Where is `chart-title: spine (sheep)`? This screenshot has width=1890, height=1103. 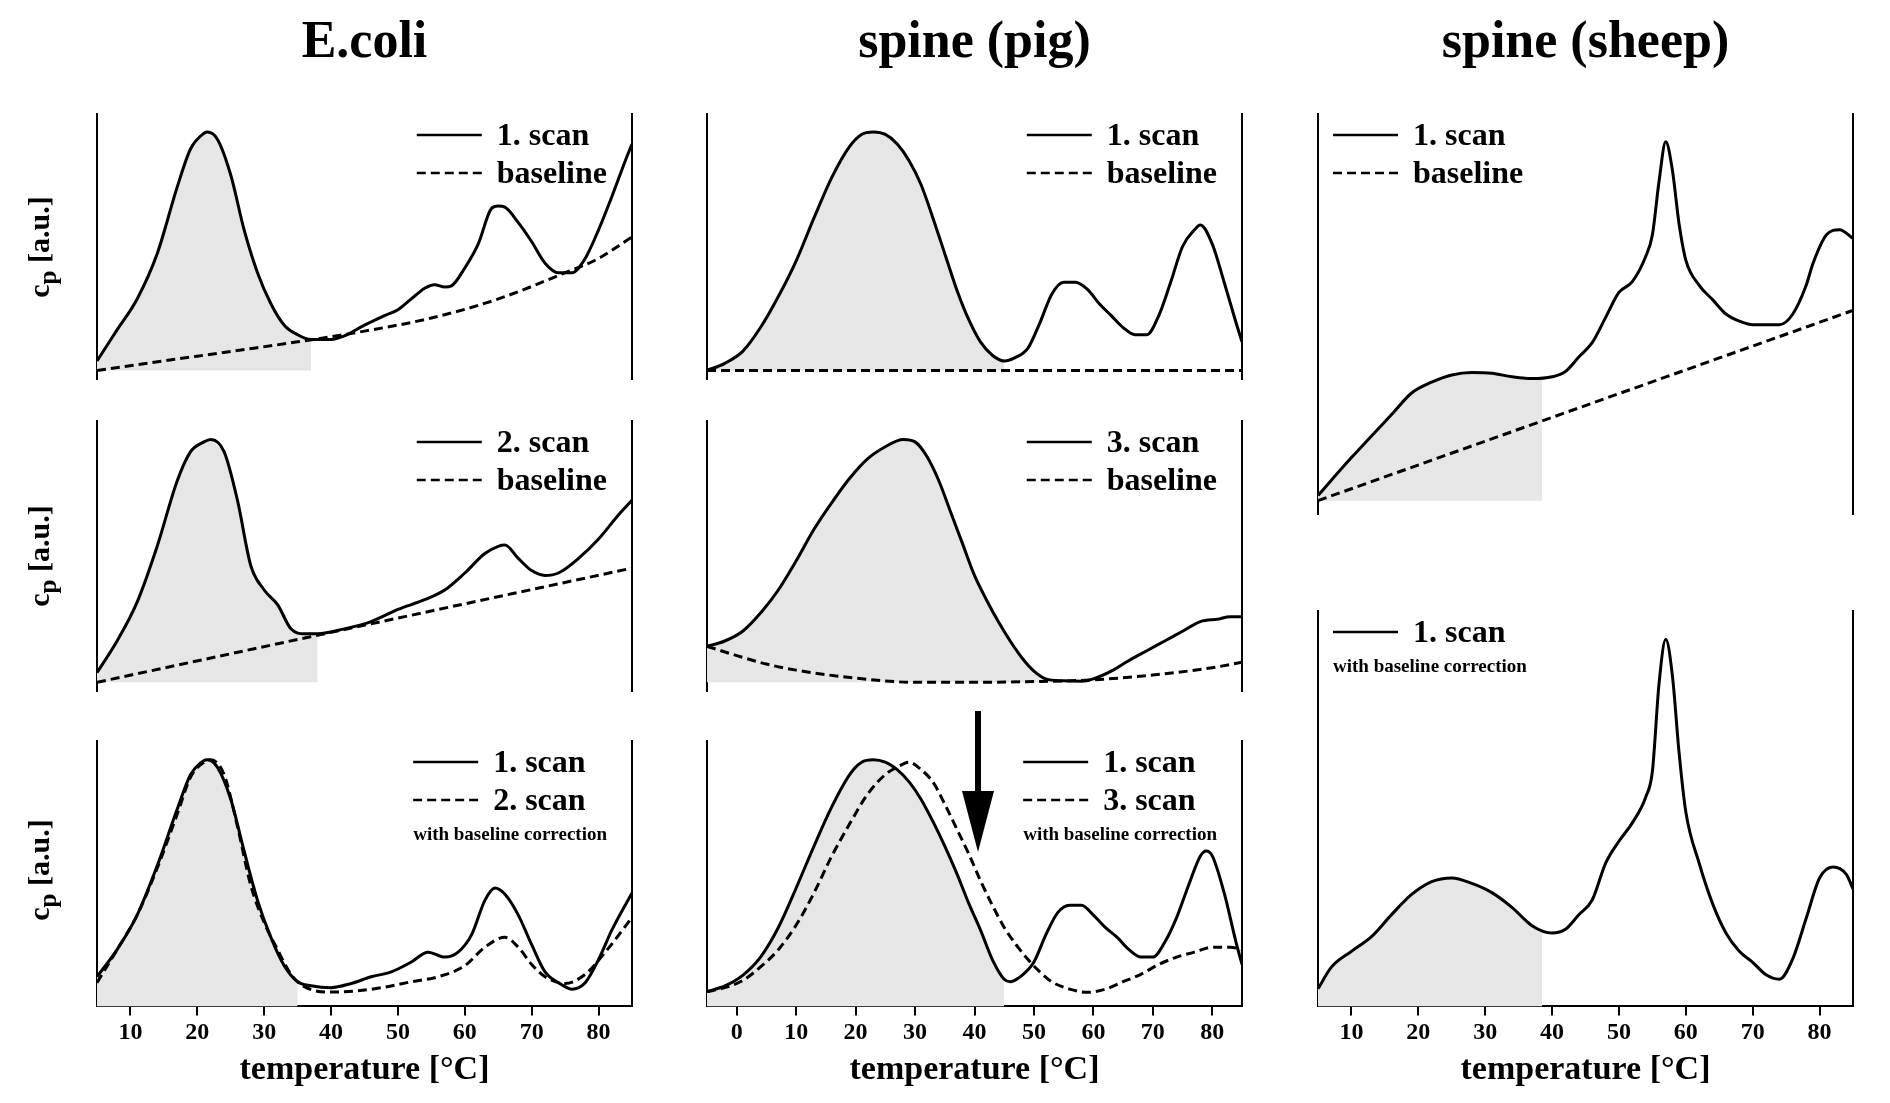
chart-title: spine (sheep) is located at coordinates (1585, 39).